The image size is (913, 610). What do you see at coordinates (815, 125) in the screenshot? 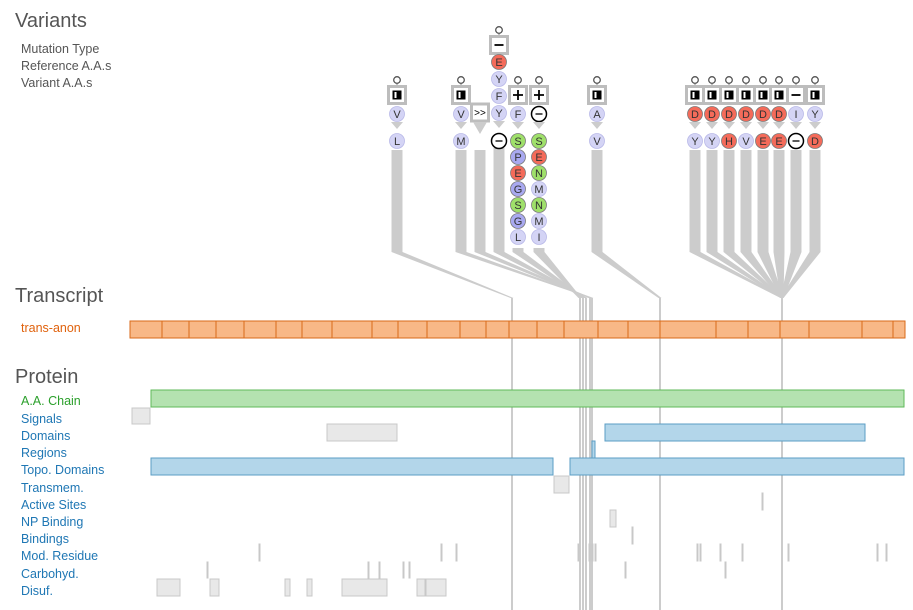
I see `variant-15-pointer` at bounding box center [815, 125].